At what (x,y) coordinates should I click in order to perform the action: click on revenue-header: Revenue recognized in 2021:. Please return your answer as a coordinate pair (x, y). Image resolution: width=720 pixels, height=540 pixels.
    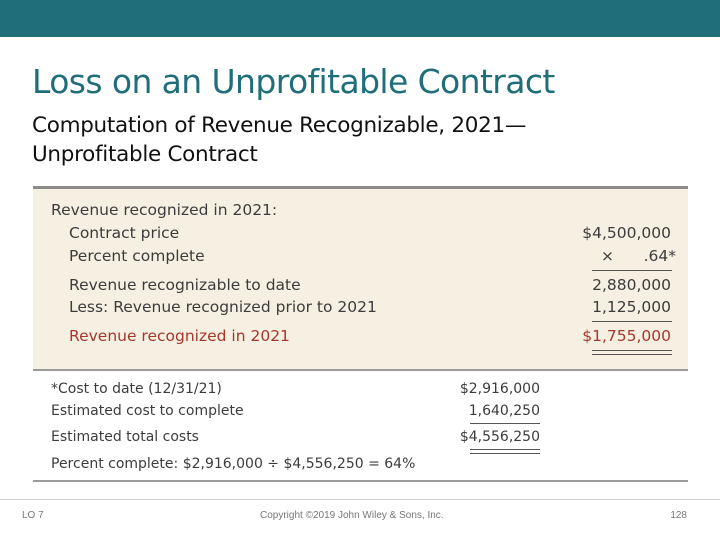
    Looking at the image, I should click on (164, 210).